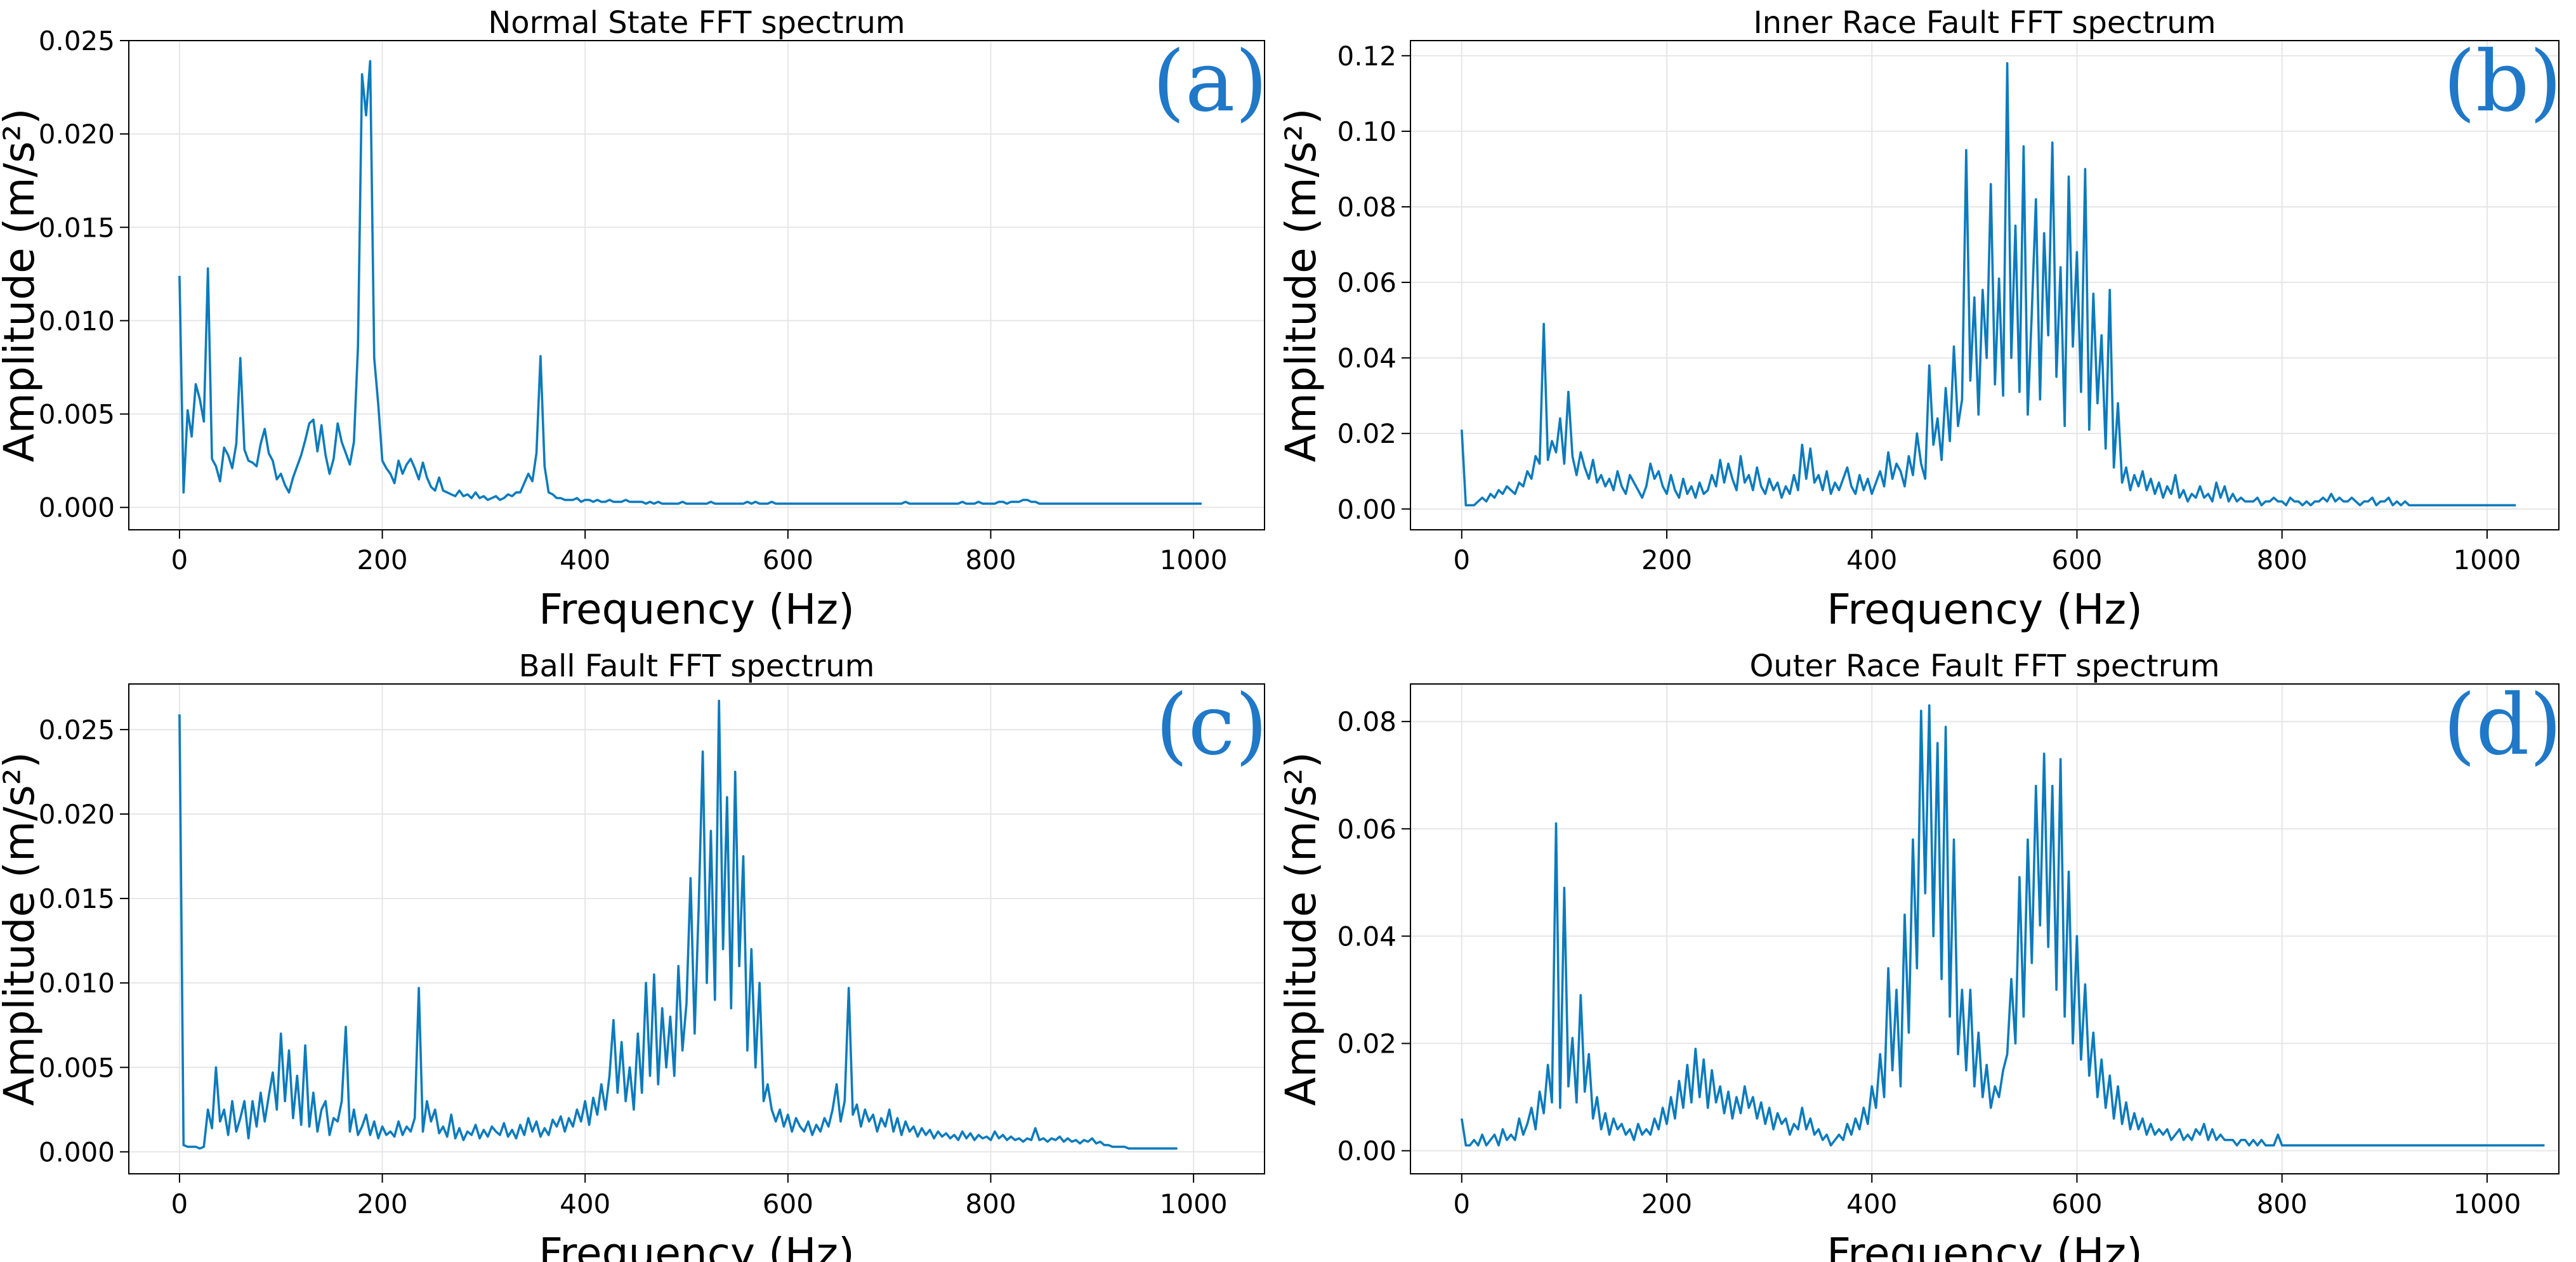  Describe the element at coordinates (678, 924) in the screenshot. I see `series-line-c` at that location.